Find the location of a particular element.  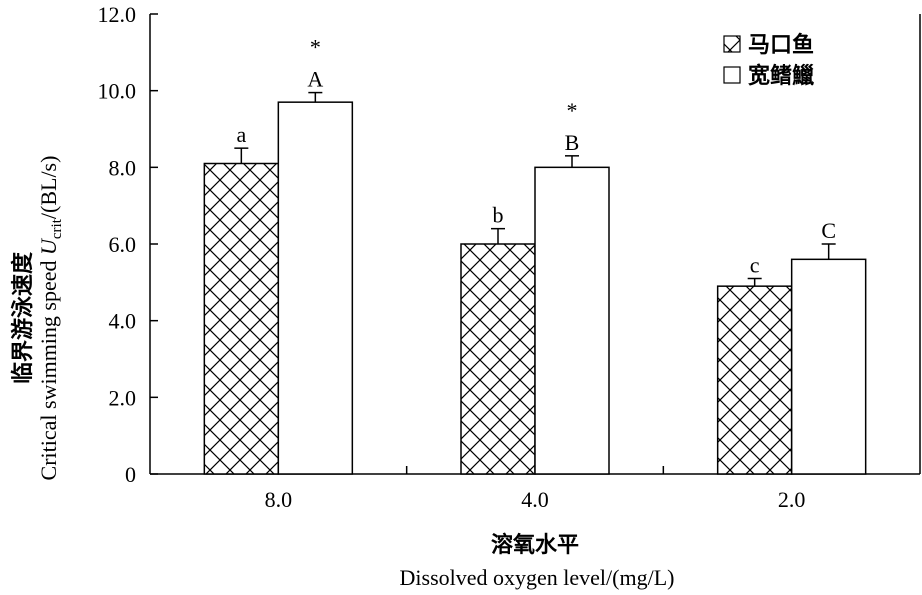

x-axis-title-cn: 溶氧水平 is located at coordinates (535, 545).